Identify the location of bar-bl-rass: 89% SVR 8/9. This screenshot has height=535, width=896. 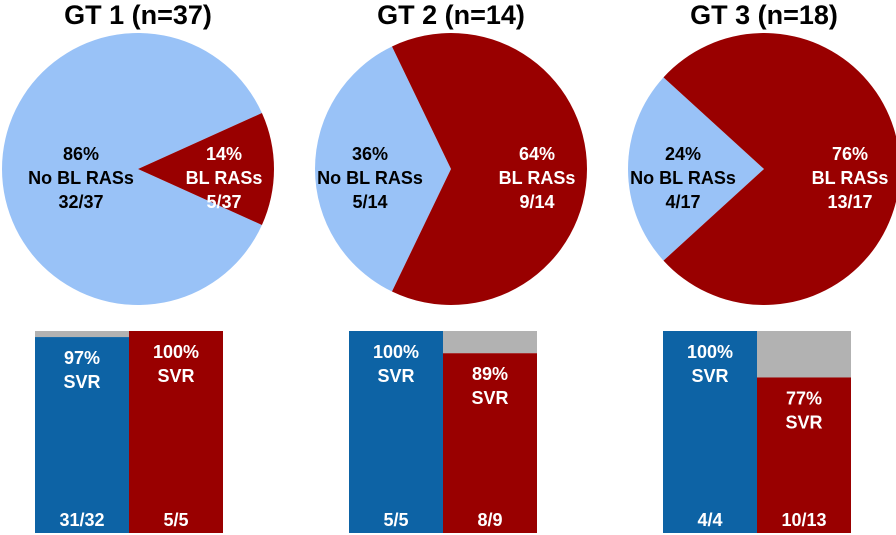
(490, 432).